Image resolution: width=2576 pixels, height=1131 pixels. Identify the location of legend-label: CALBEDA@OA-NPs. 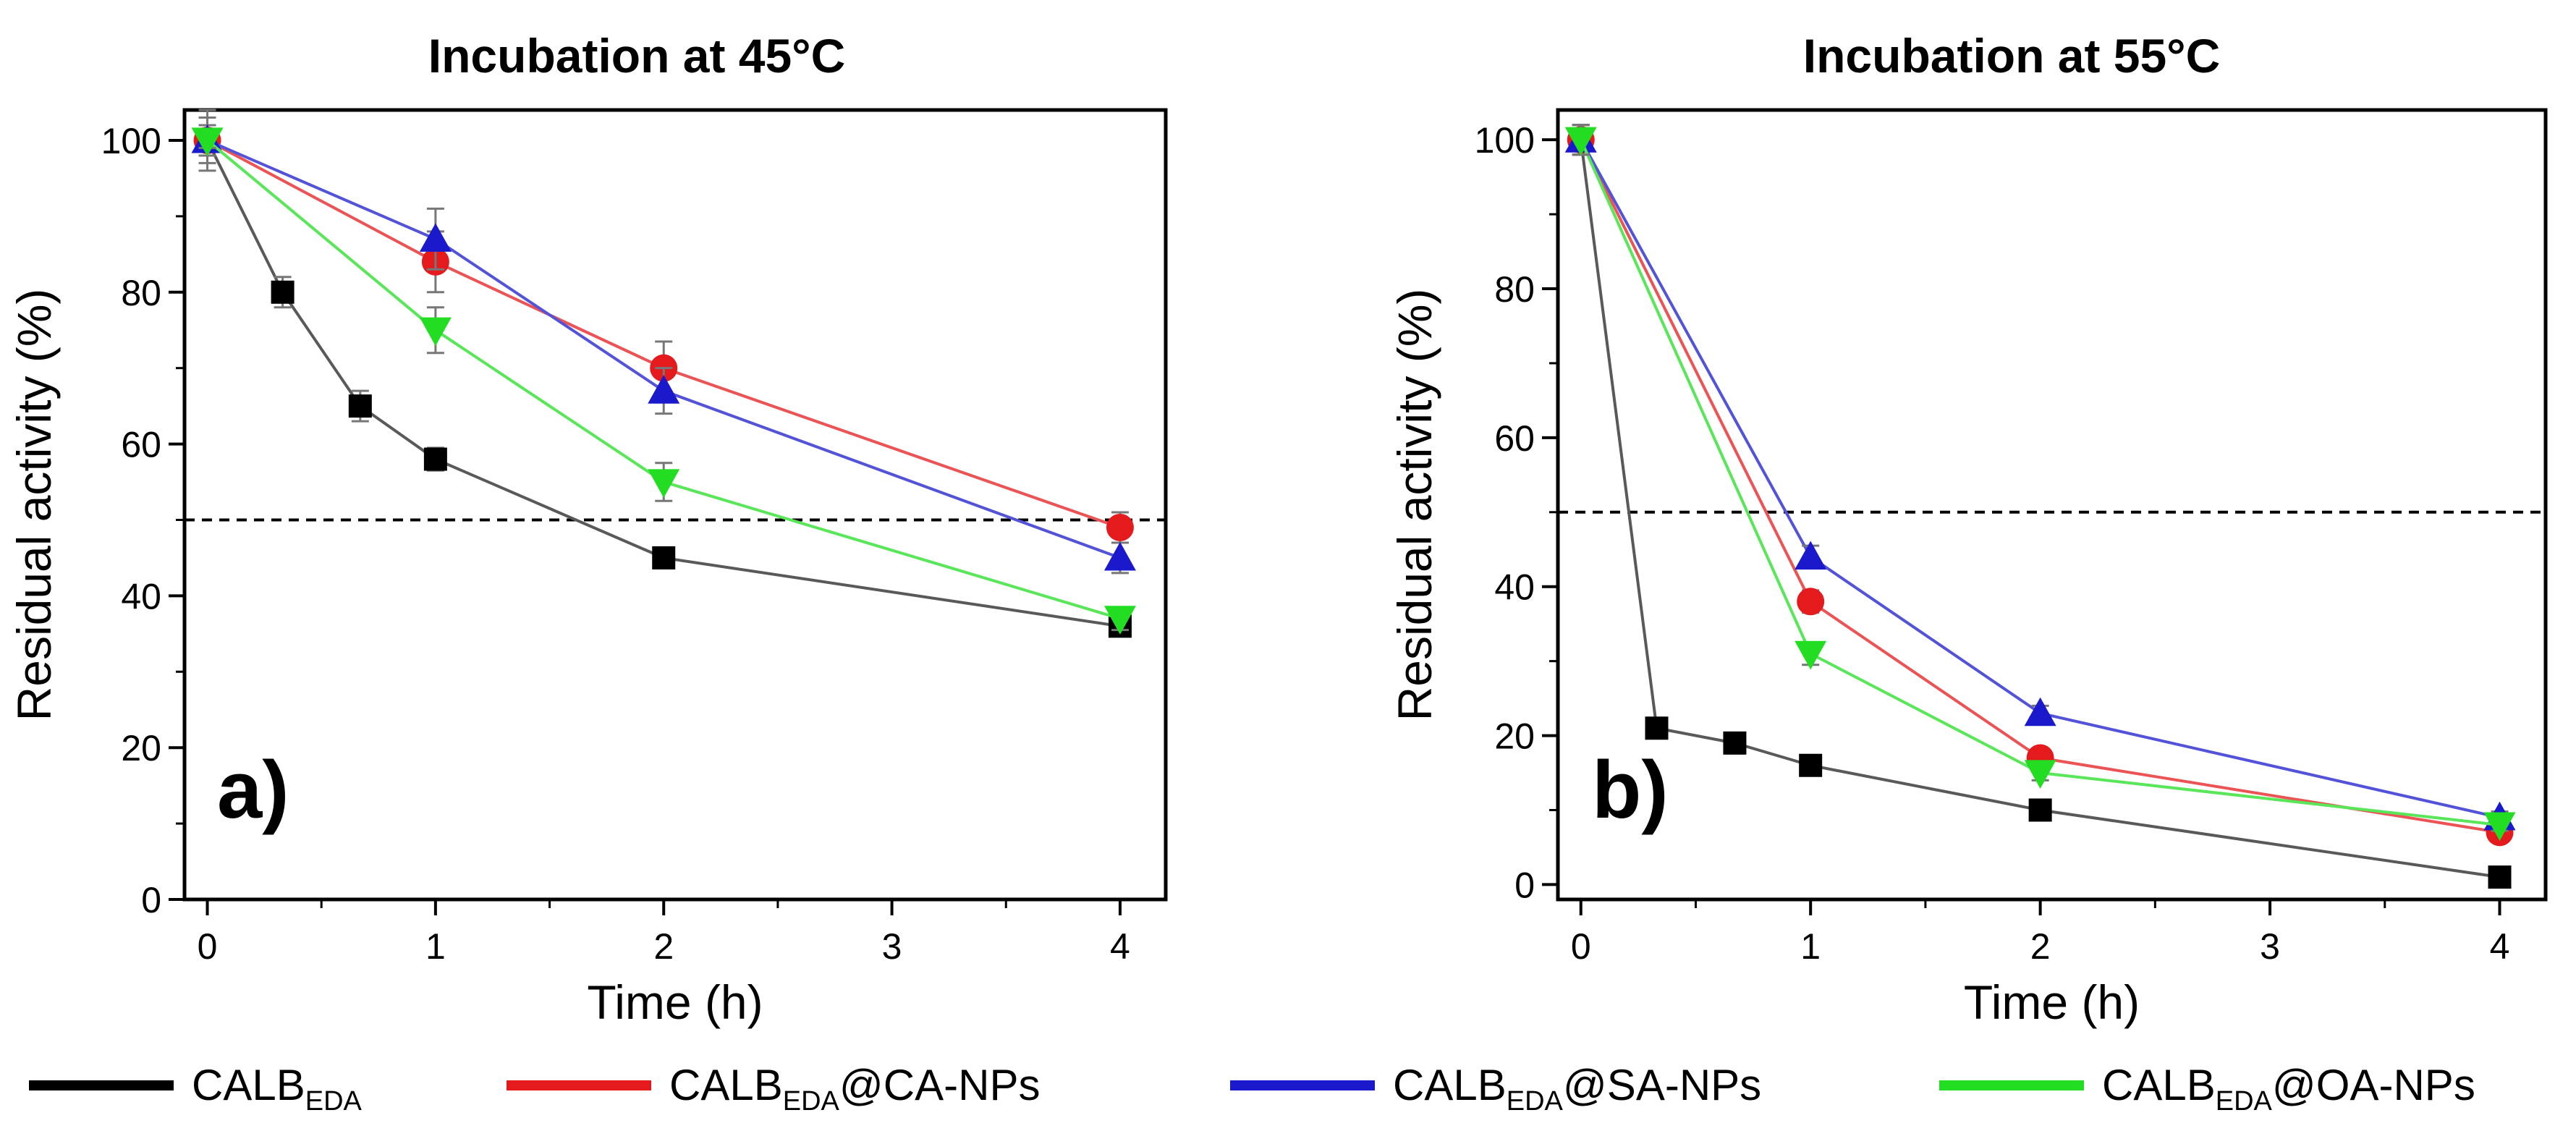
(2288, 1089).